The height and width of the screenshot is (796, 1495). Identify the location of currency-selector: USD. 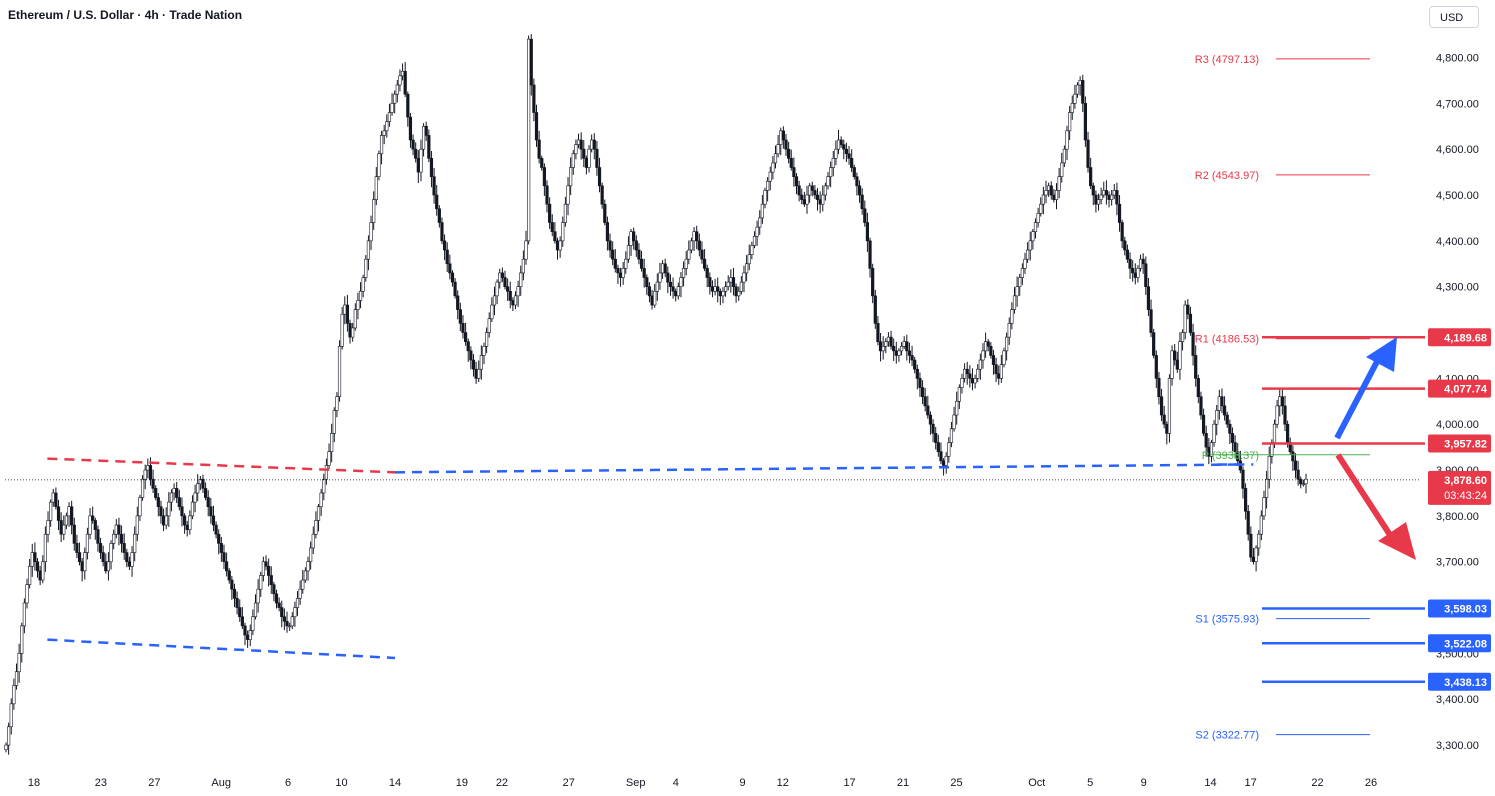
(1454, 17).